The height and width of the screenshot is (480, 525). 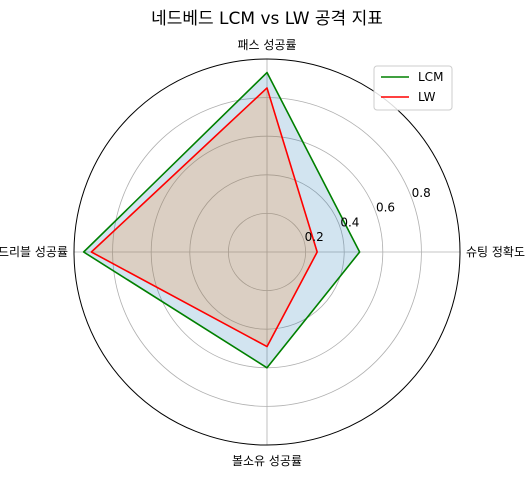 What do you see at coordinates (314, 237) in the screenshot?
I see `radial-tick-label: 0.2` at bounding box center [314, 237].